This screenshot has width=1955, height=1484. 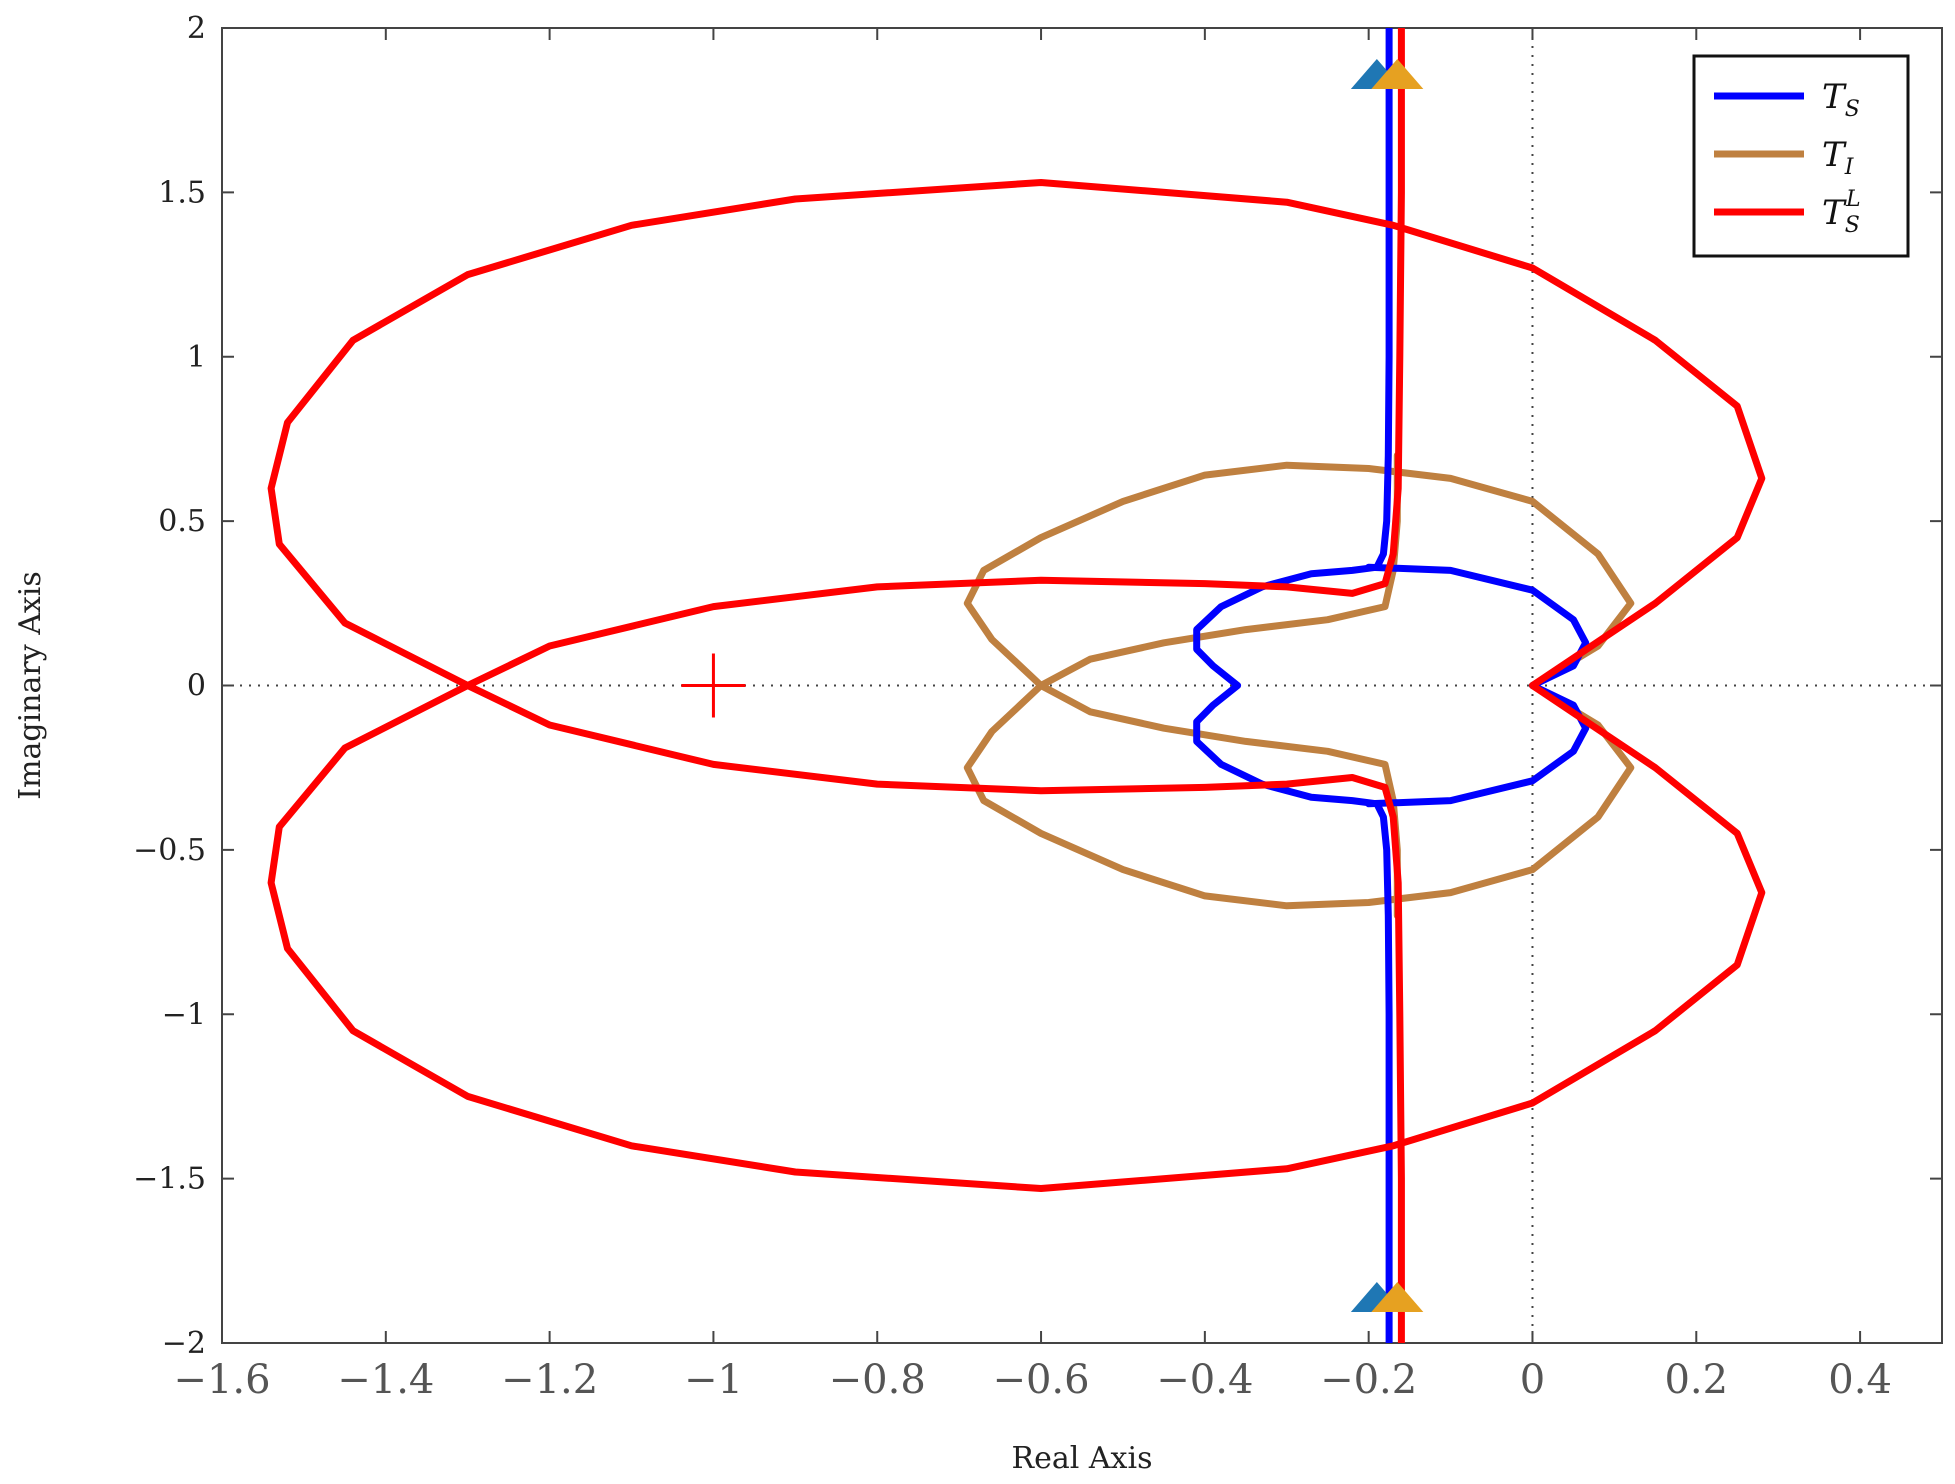 I want to click on x-tick-label: −1.6, so click(x=221, y=1380).